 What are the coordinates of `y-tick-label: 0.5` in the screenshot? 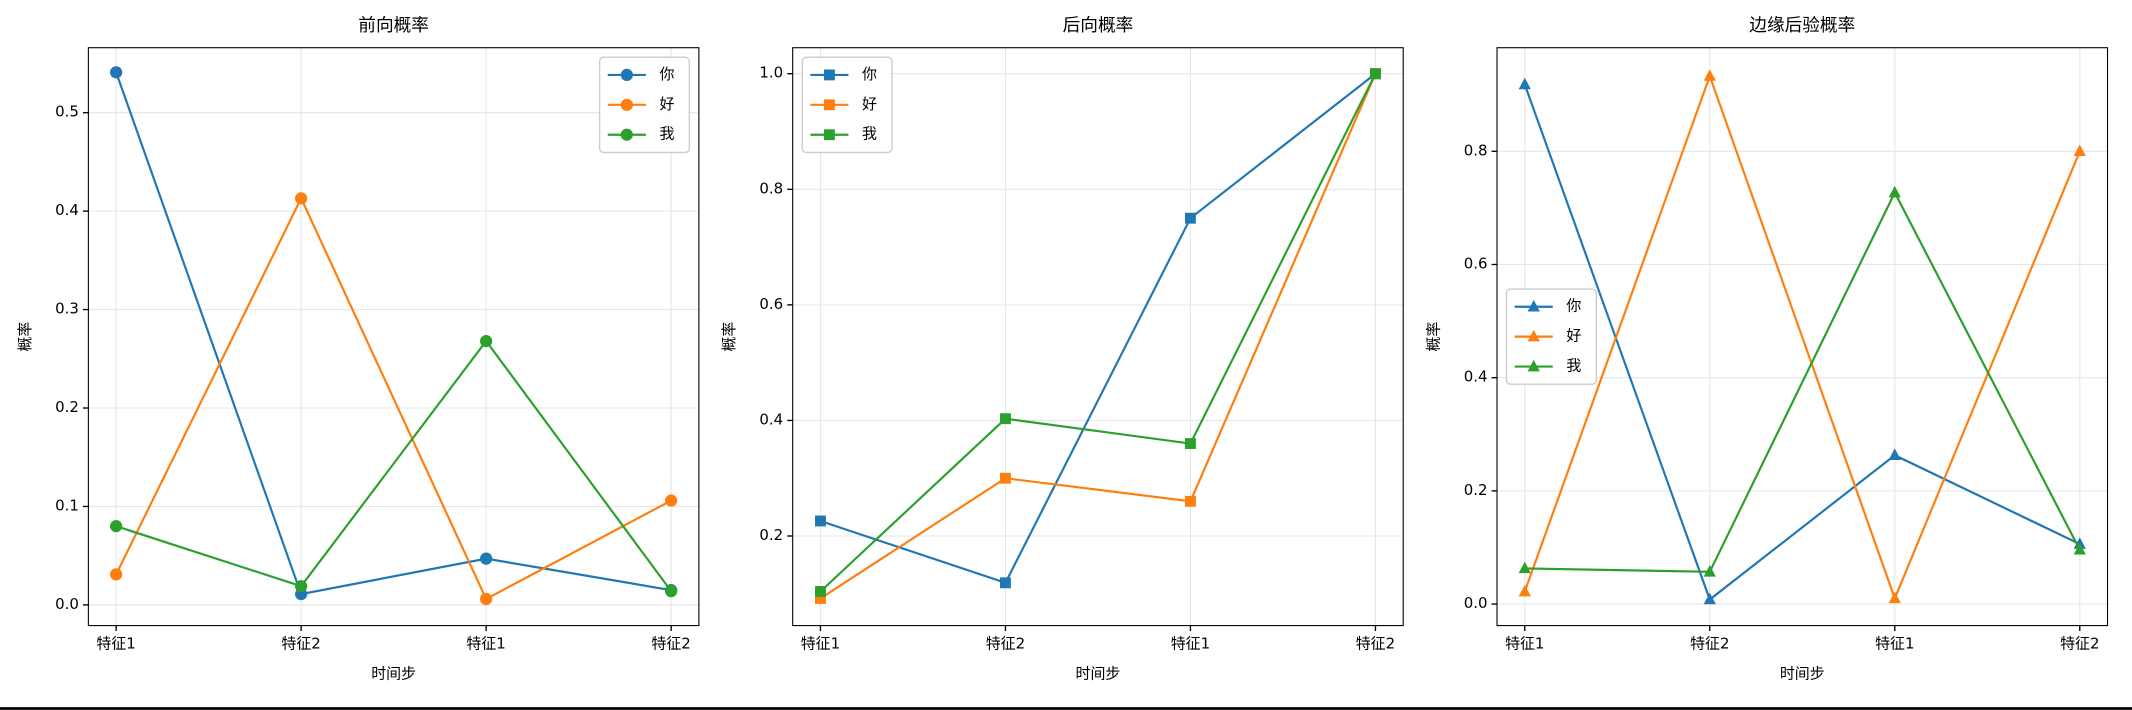 It's located at (67, 112).